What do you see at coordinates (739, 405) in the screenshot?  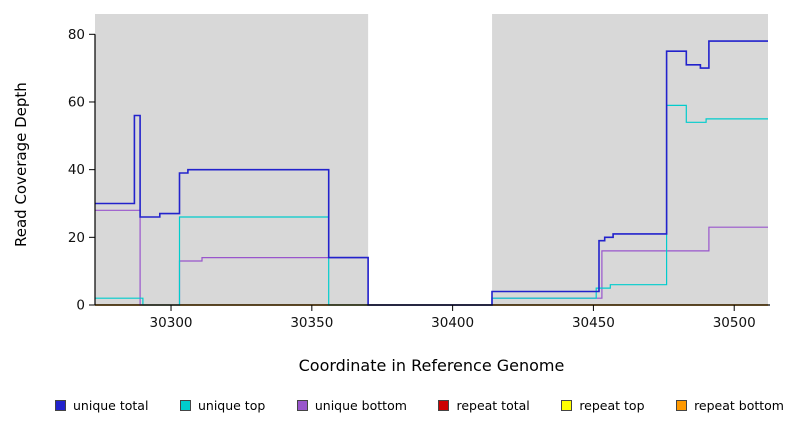 I see `legend-label: repeat bottom` at bounding box center [739, 405].